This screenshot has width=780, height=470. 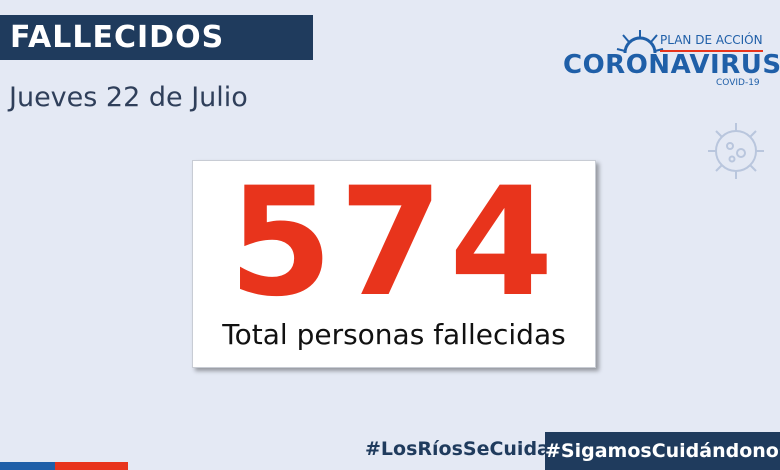 What do you see at coordinates (457, 449) in the screenshot?
I see `hashtag: #LosRíosSeCuida` at bounding box center [457, 449].